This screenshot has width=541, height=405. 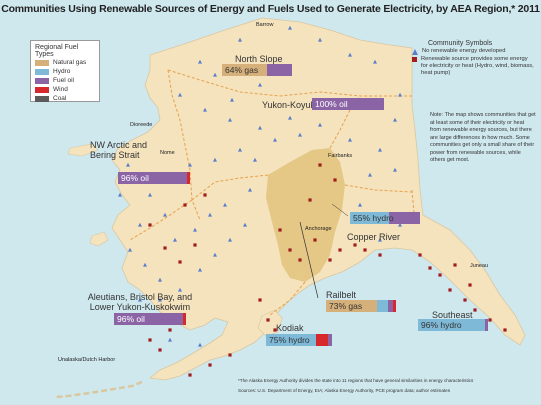 What do you see at coordinates (42, 80) in the screenshot?
I see `fuel-oil-swatch` at bounding box center [42, 80].